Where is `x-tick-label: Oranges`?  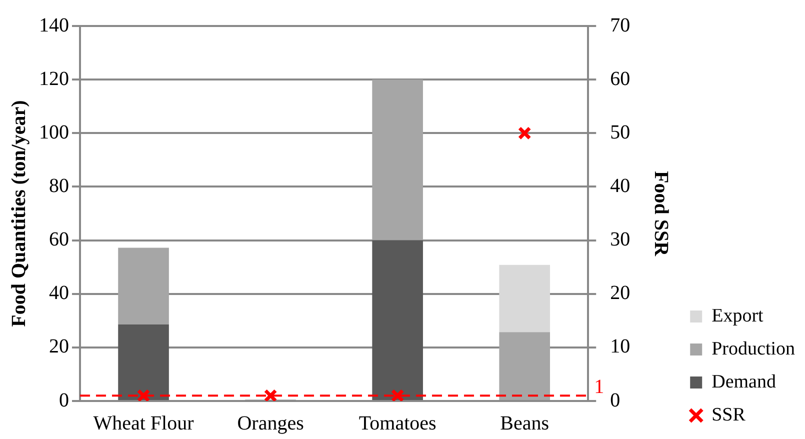
x-tick-label: Oranges is located at coordinates (270, 423).